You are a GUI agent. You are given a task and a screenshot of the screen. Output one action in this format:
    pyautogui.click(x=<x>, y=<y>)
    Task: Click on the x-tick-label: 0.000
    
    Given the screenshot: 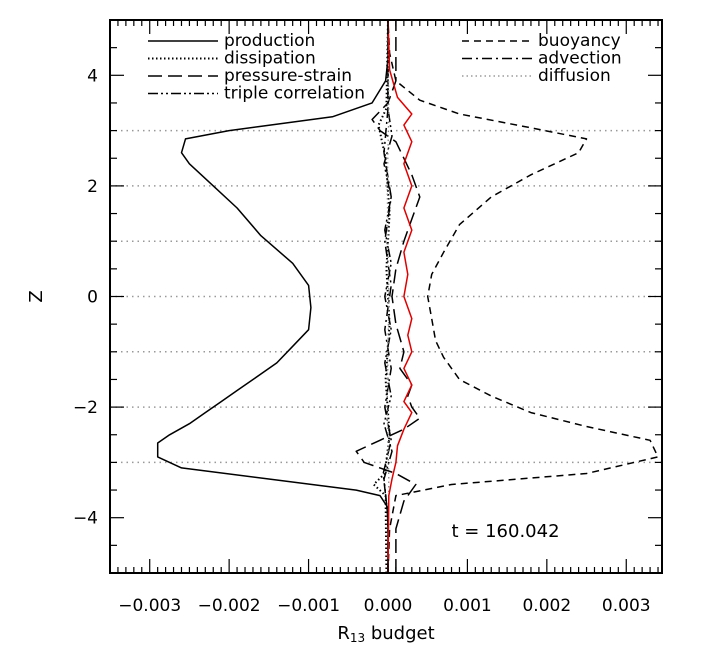 What is the action you would take?
    pyautogui.click(x=388, y=606)
    